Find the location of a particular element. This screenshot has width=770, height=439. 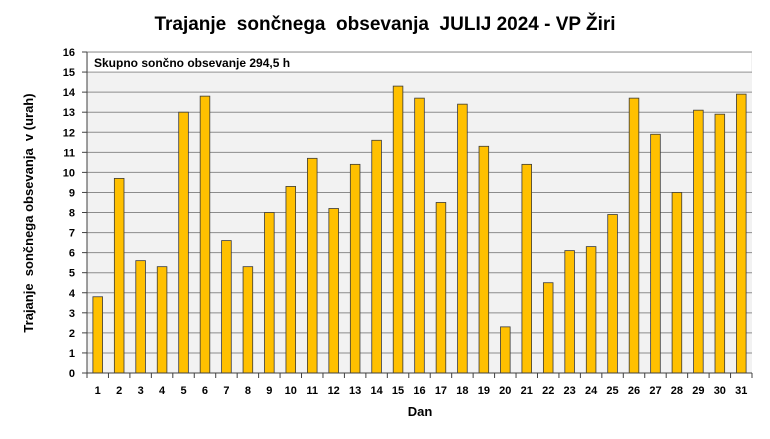

x-tick-label: 14 is located at coordinates (376, 391).